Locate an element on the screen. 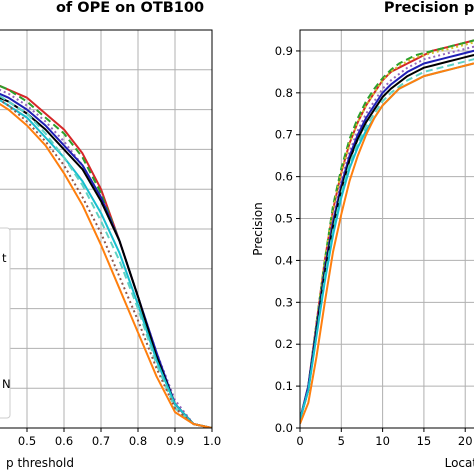 The width and height of the screenshot is (474, 474). x-tick-label: 0.5 is located at coordinates (27, 441).